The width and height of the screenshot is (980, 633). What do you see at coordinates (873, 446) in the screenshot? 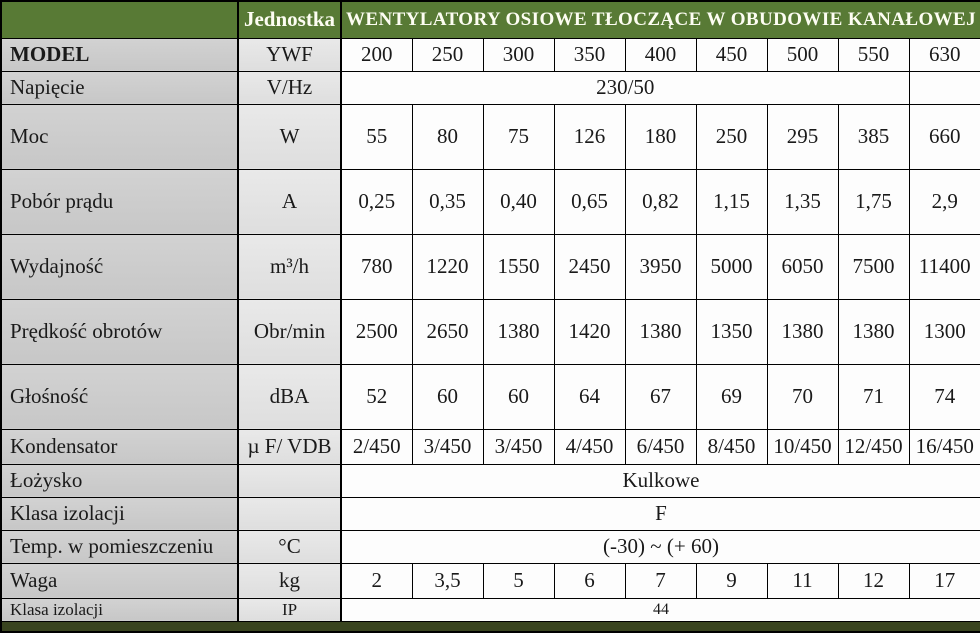
I see `value-cell: 12/450` at bounding box center [873, 446].